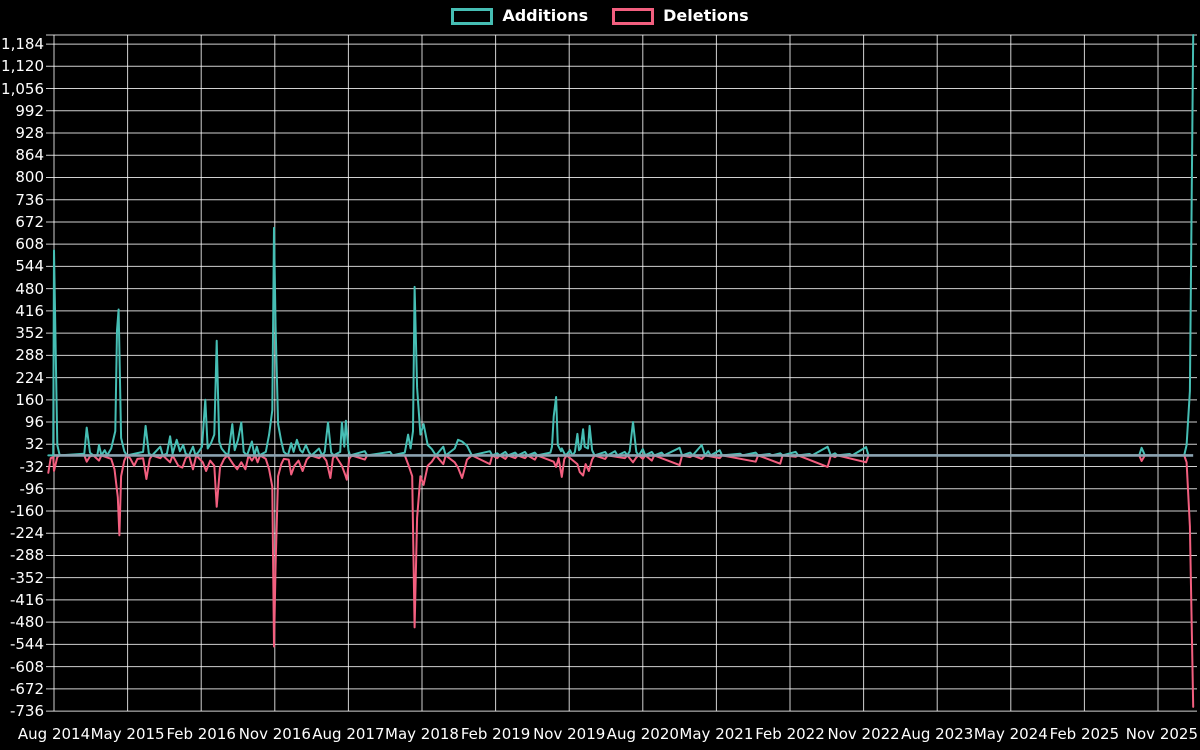  I want to click on deletions-swatch-icon, so click(633, 16).